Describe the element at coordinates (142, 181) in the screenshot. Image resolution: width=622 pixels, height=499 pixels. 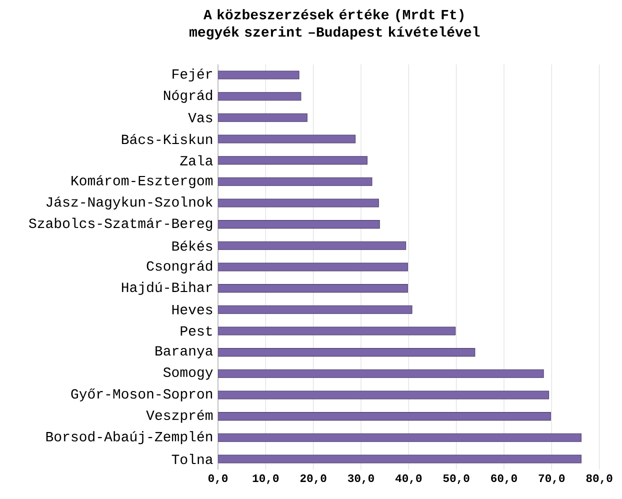
I see `y-tick-label: Komárom-Esztergom` at that location.